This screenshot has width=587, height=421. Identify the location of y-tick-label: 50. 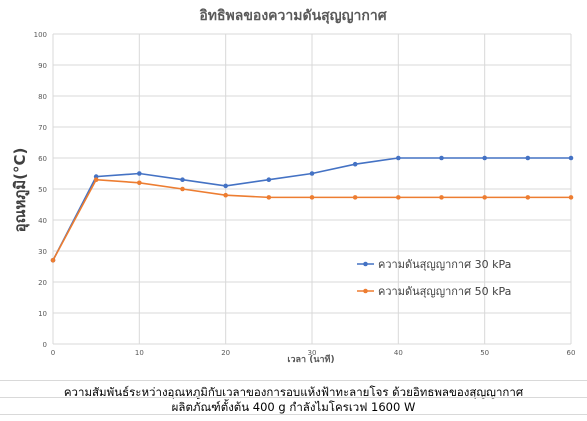
(42, 190).